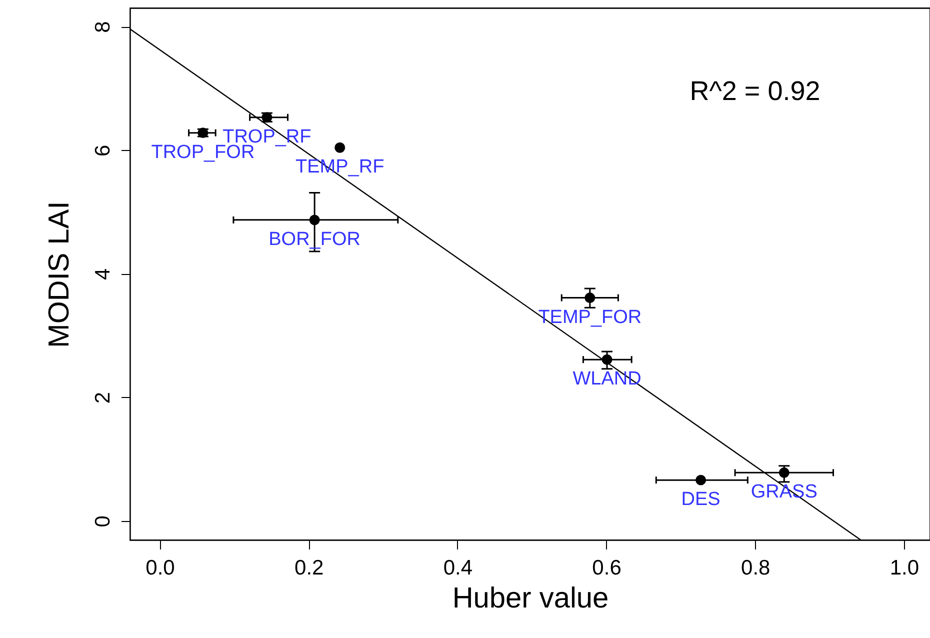 This screenshot has width=930, height=638. Describe the element at coordinates (590, 317) in the screenshot. I see `annotation: TEMP_FOR` at that location.